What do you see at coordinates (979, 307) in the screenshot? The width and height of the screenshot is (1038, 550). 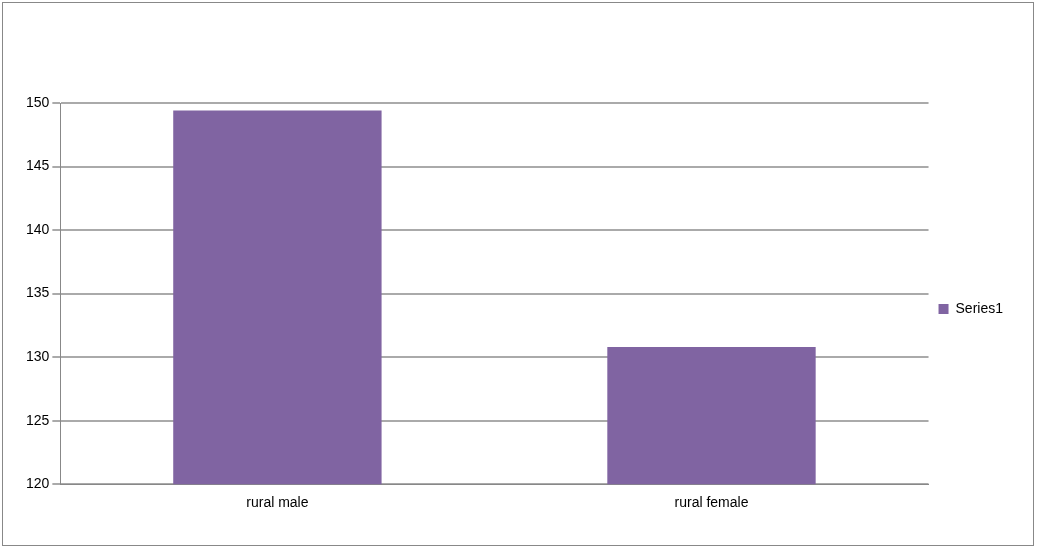 I see `legend-label: Series1` at bounding box center [979, 307].